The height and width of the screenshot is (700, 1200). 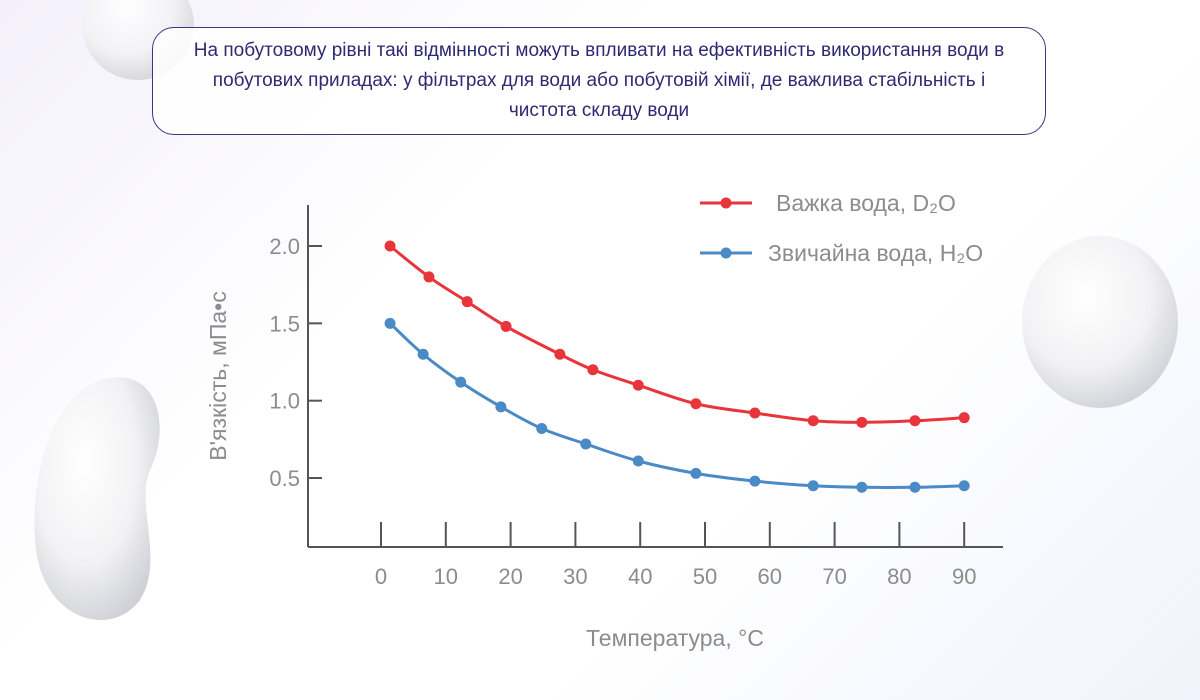 What do you see at coordinates (284, 323) in the screenshot?
I see `y-tick-label: 1.5` at bounding box center [284, 323].